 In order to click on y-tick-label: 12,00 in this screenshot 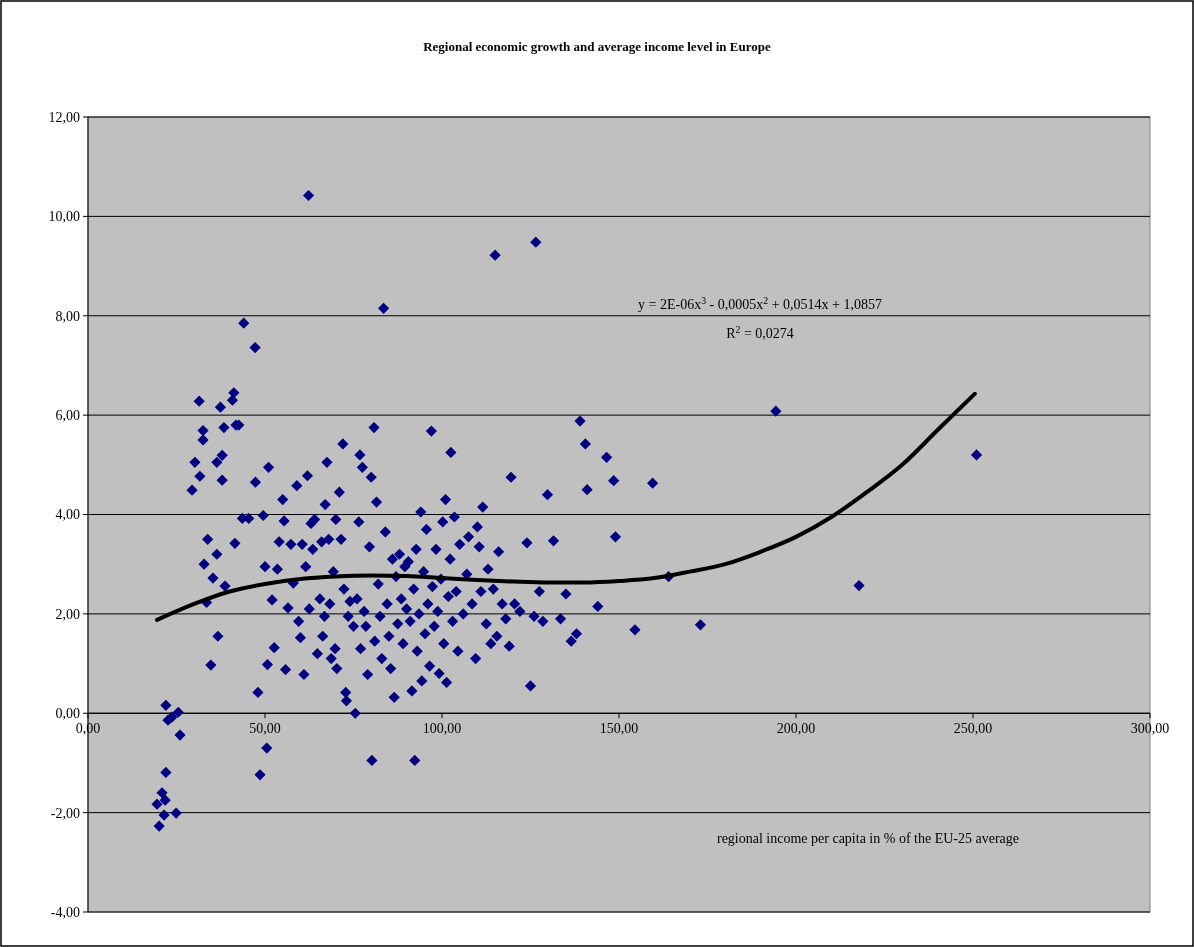, I will do `click(64, 117)`.